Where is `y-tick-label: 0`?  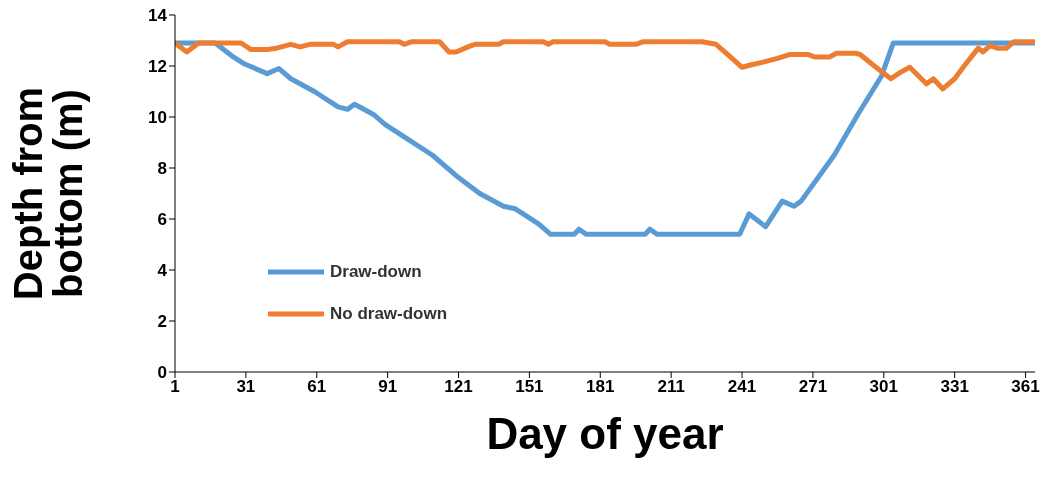
y-tick-label: 0 is located at coordinates (162, 373).